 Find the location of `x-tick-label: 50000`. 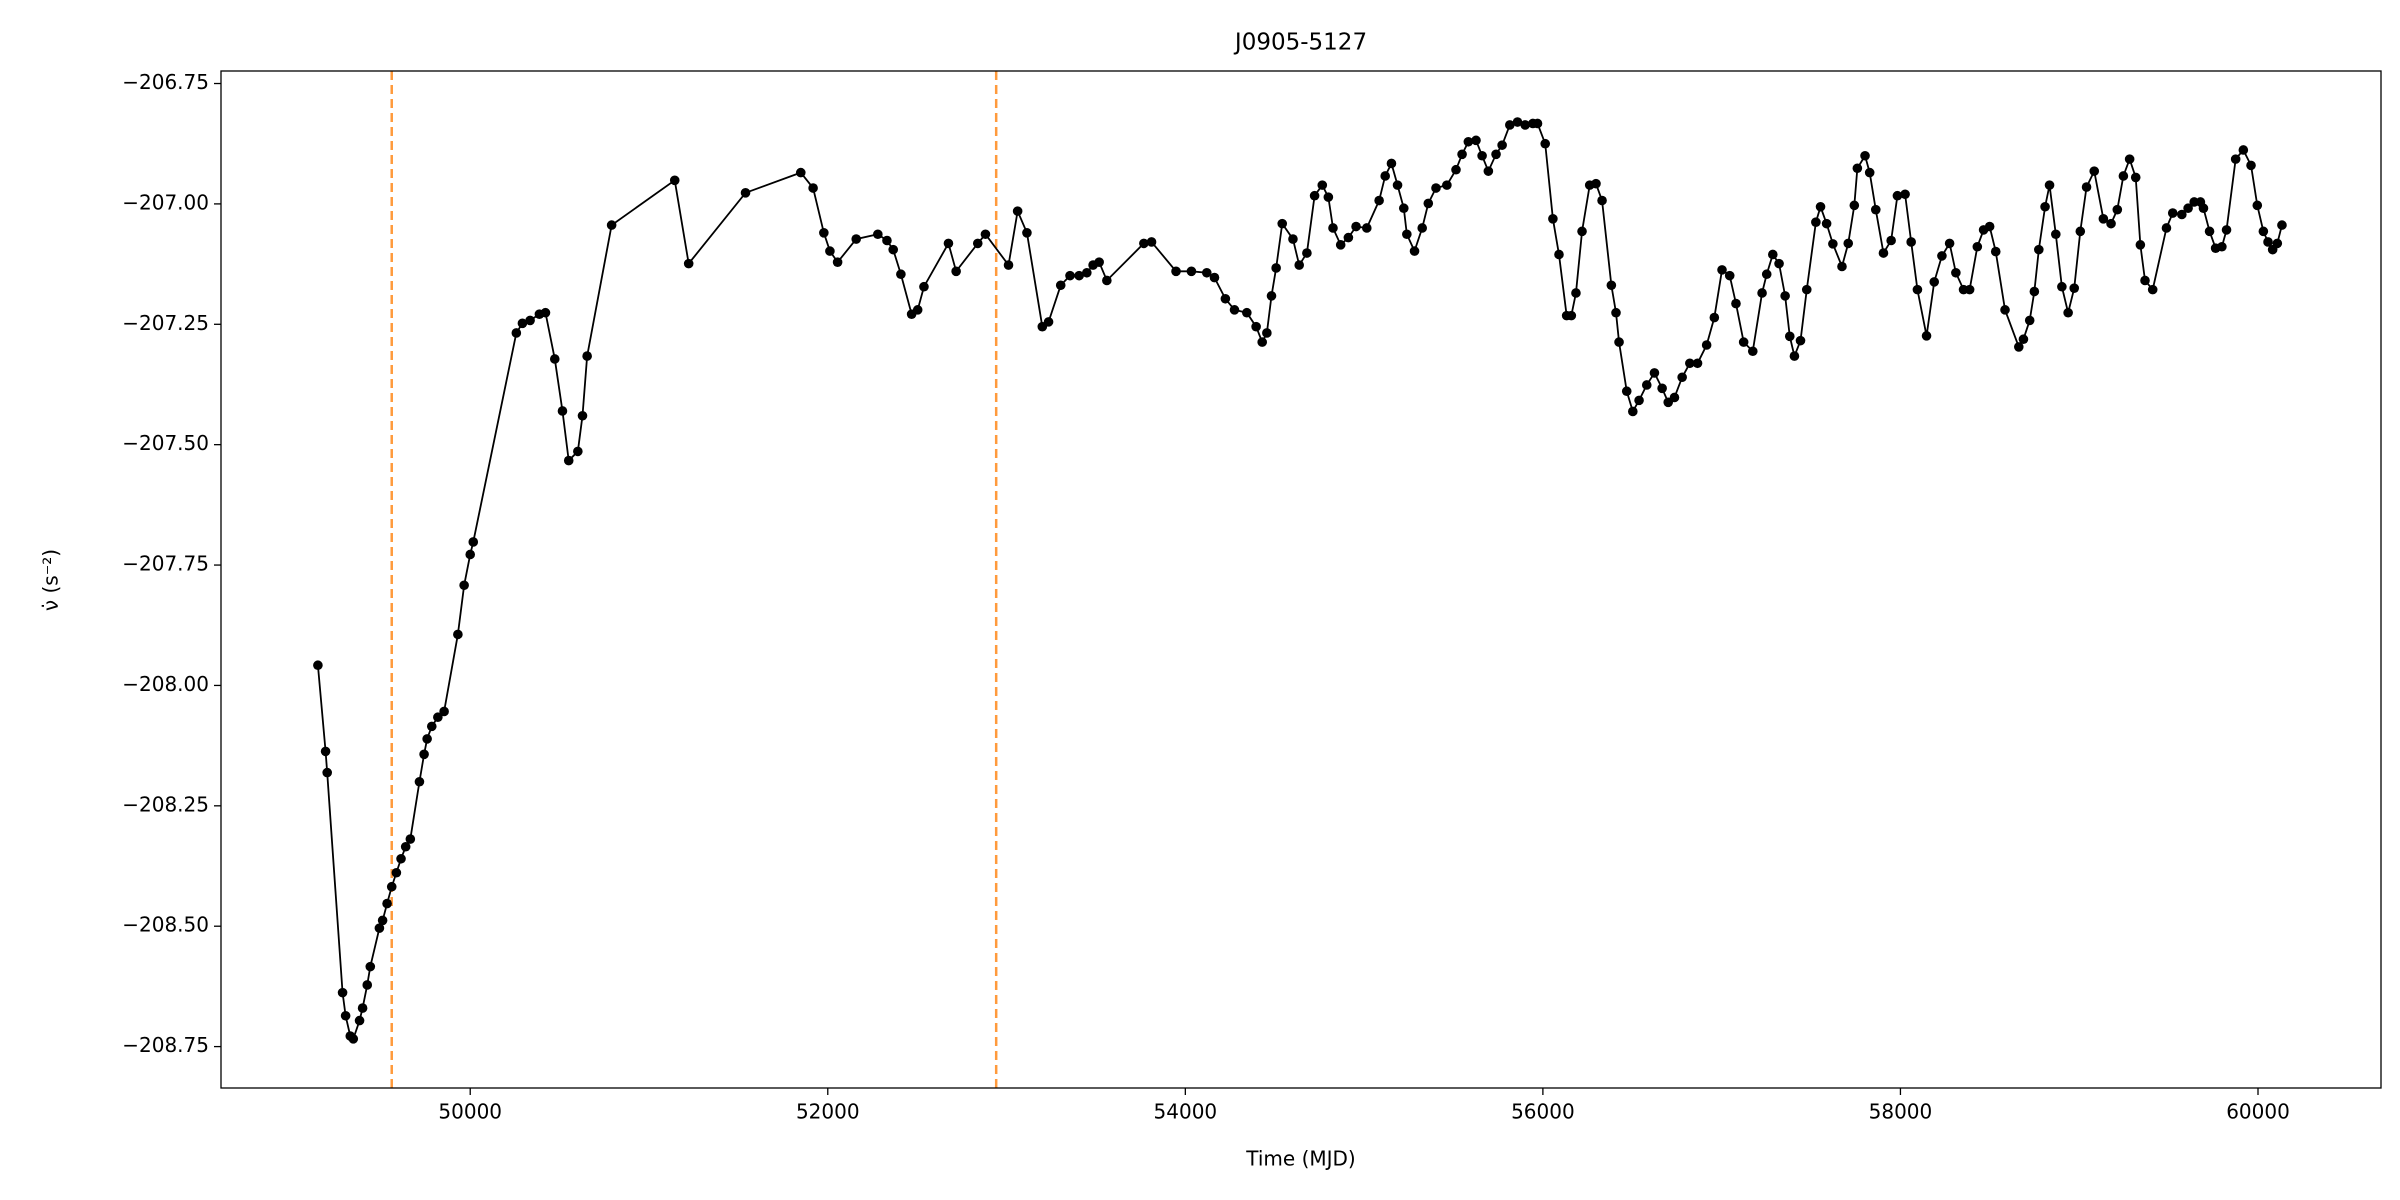

x-tick-label: 50000 is located at coordinates (470, 1112).